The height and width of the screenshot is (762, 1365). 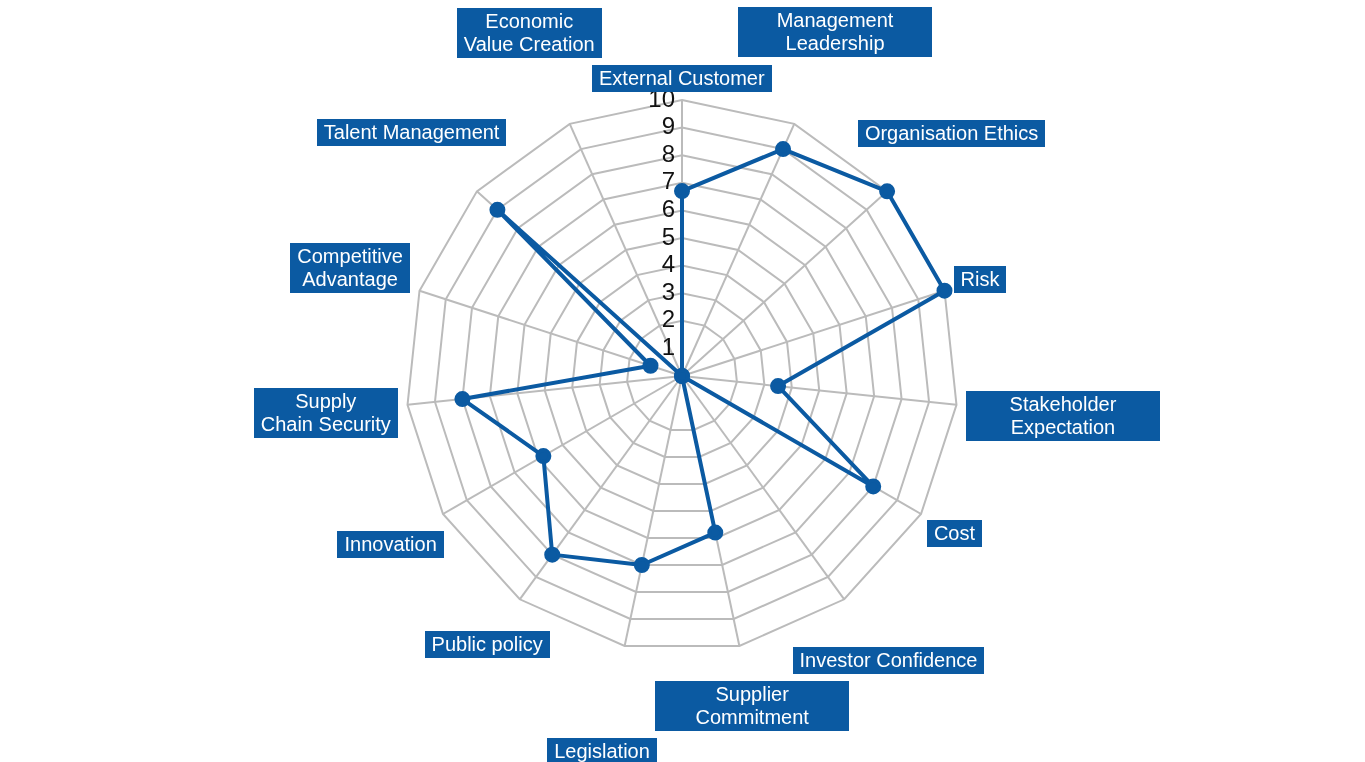 I want to click on y-tick-label: 1, so click(x=668, y=347).